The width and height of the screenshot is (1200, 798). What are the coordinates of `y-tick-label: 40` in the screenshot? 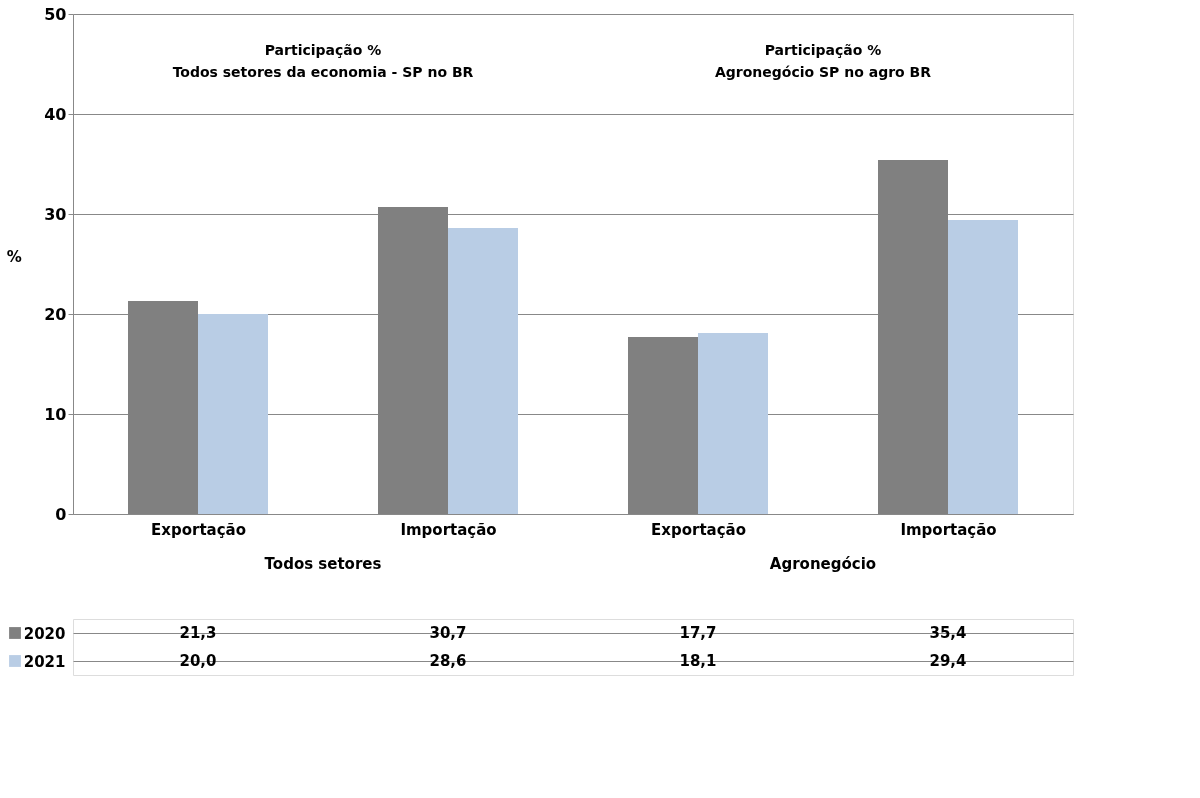 It's located at (55, 114).